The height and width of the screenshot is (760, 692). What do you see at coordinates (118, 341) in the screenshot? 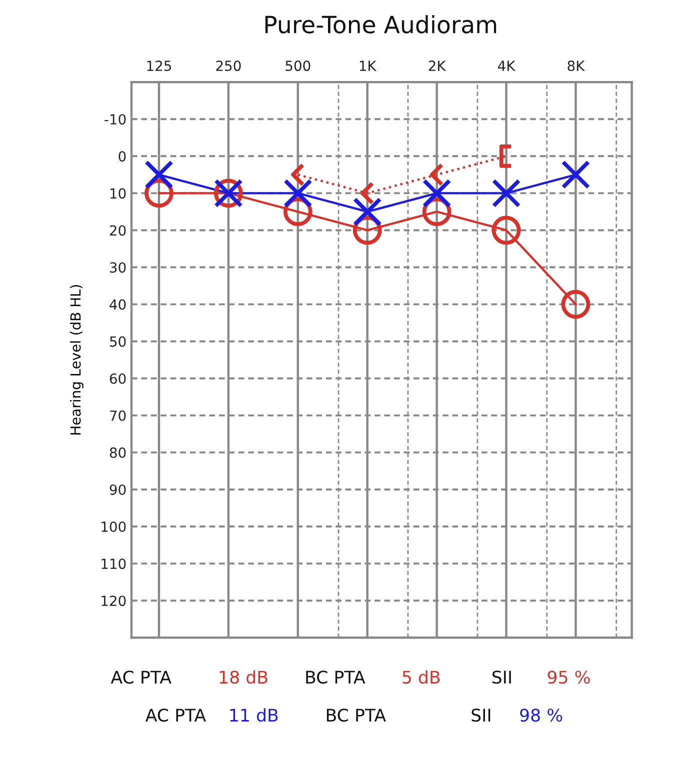
I see `y-tick-label: 50` at bounding box center [118, 341].